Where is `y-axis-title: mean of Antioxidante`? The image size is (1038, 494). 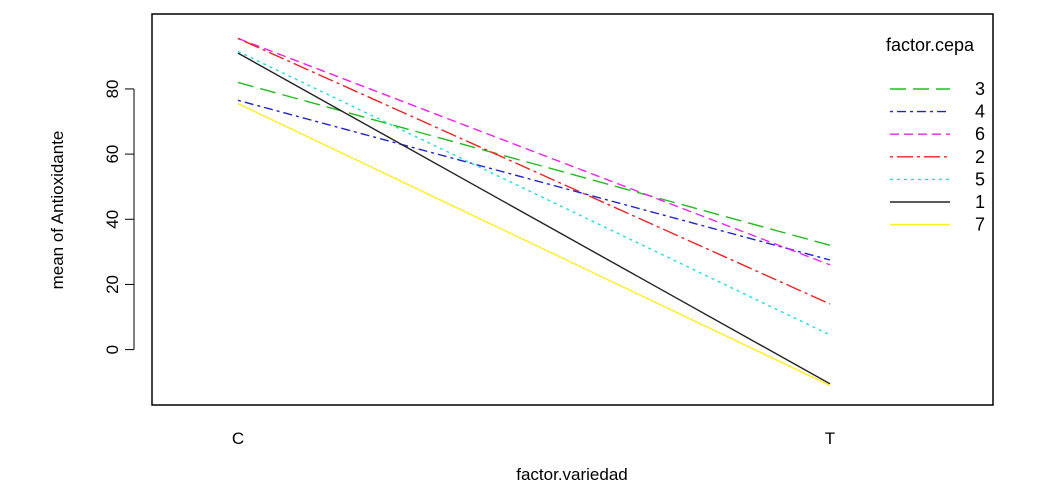 y-axis-title: mean of Antioxidante is located at coordinates (57, 210).